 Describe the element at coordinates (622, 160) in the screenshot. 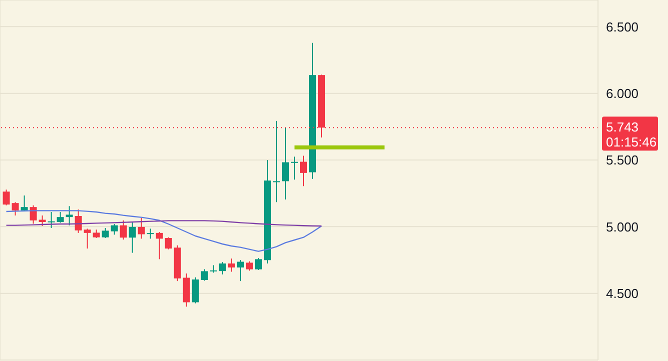

I see `y-tick-label: 5.500` at that location.